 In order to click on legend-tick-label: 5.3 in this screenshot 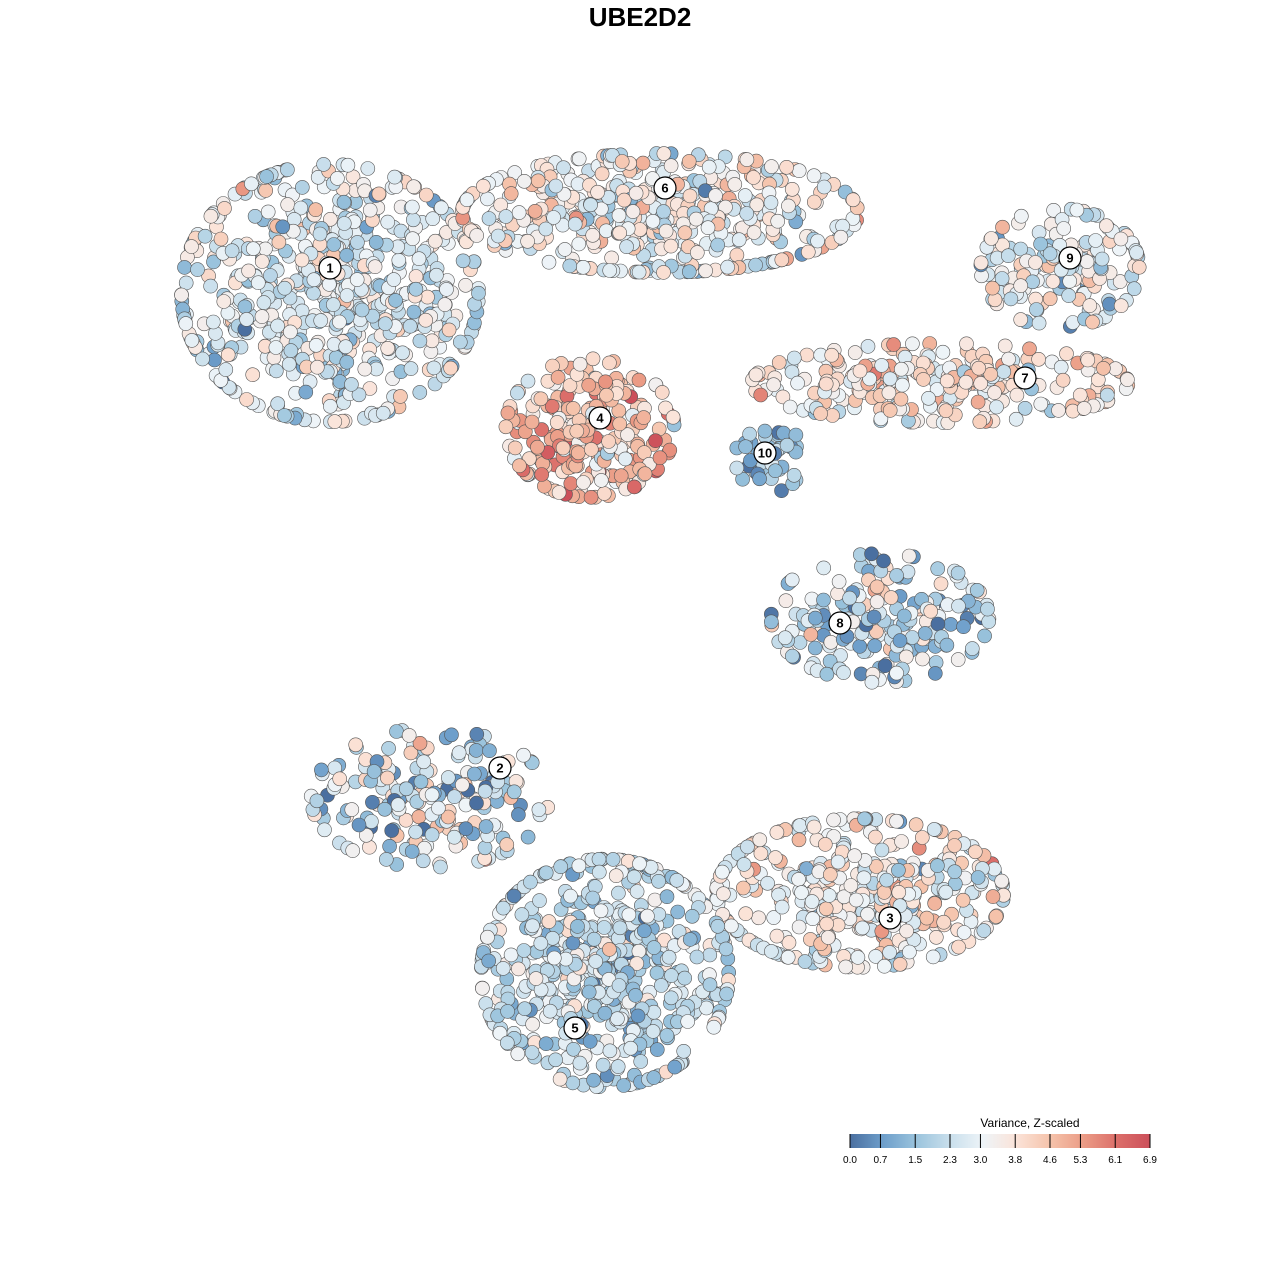, I will do `click(1080, 1160)`.